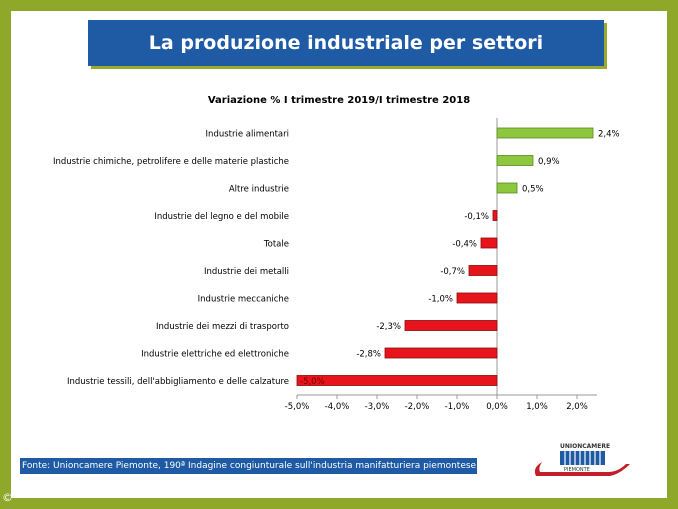 This screenshot has width=678, height=509. What do you see at coordinates (537, 407) in the screenshot?
I see `x-tick-label: 1,0%` at bounding box center [537, 407].